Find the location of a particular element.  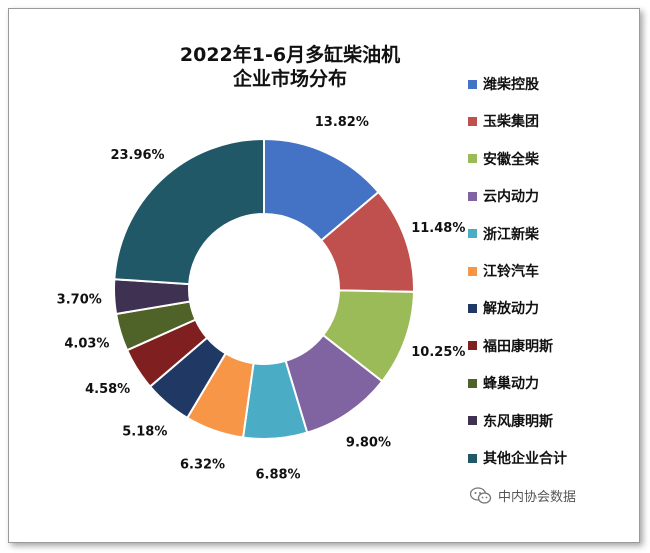

slice-value-label: 13.82% is located at coordinates (342, 122).